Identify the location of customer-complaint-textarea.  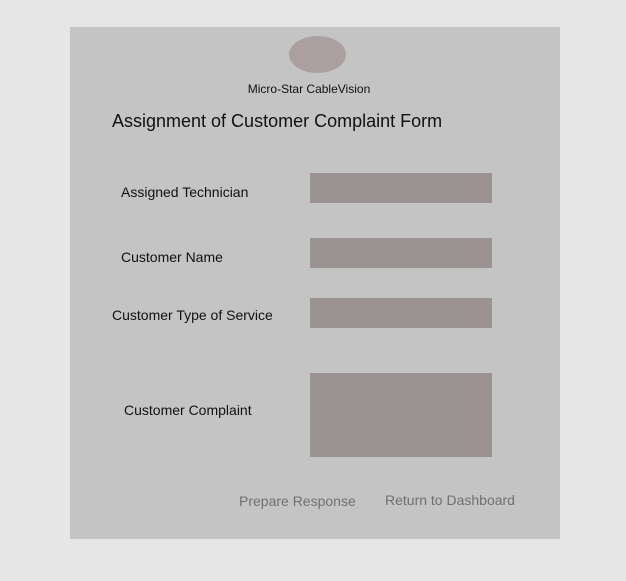
(401, 415).